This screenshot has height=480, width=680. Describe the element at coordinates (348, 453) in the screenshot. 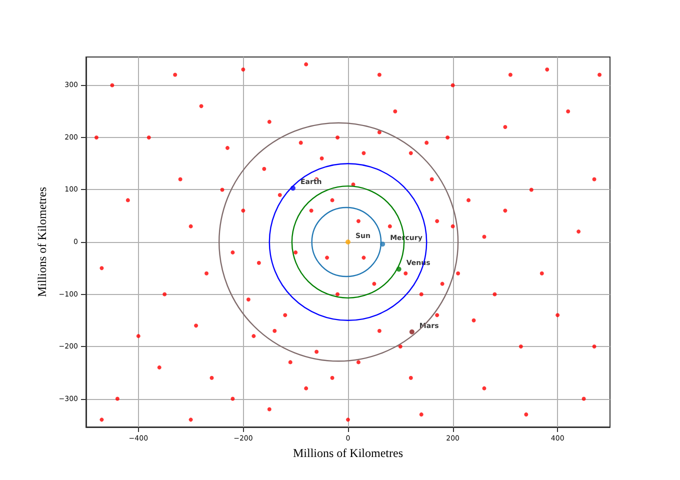

I see `x-axis-title: Millions of Kilometres` at that location.